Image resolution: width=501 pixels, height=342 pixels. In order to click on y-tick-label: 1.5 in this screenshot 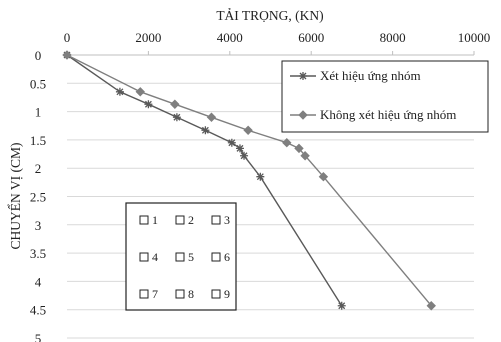, I will do `click(38, 140)`.